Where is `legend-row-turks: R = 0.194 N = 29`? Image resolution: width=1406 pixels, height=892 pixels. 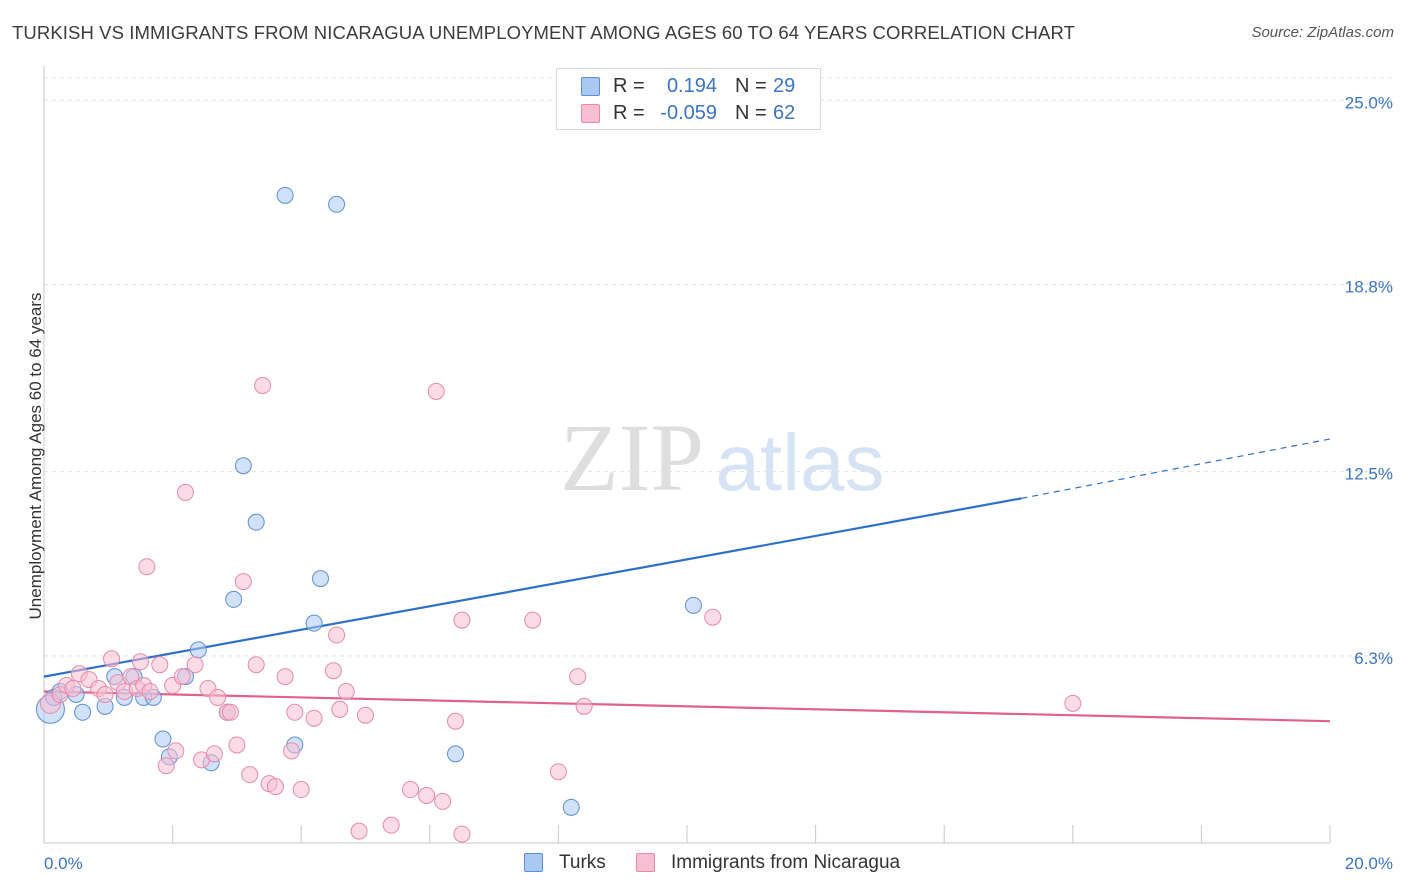
legend-row-turks: R = 0.194 N = 29 is located at coordinates (688, 87).